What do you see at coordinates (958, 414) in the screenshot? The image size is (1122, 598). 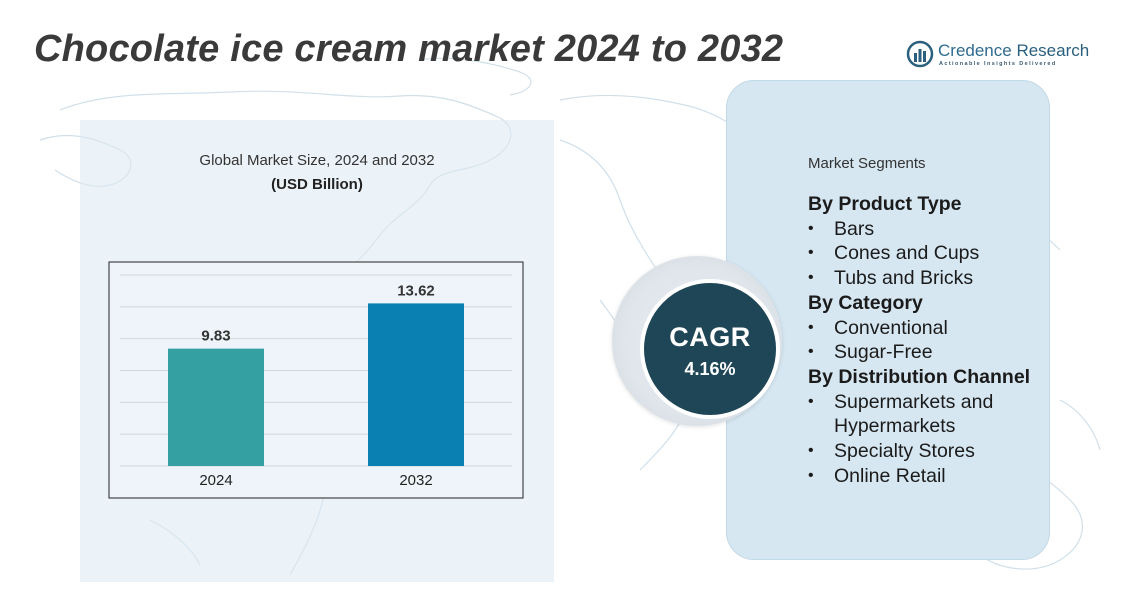 I see `segment-item: Supermarkets and Hypermarkets` at bounding box center [958, 414].